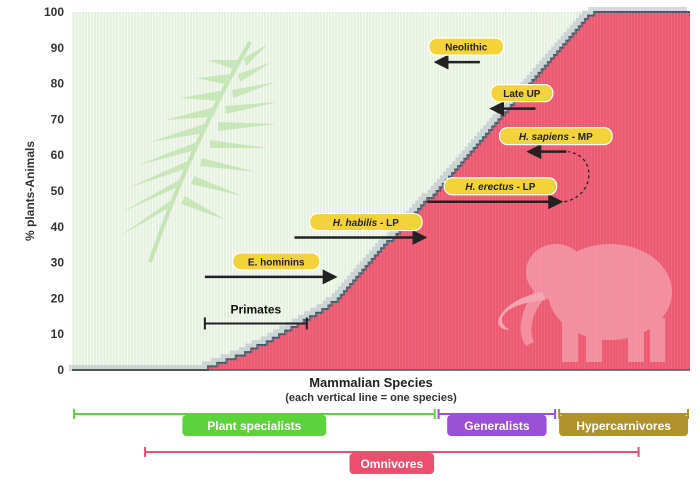  What do you see at coordinates (581, 137) in the screenshot?
I see `annotation-label-rest: - MP` at bounding box center [581, 137].